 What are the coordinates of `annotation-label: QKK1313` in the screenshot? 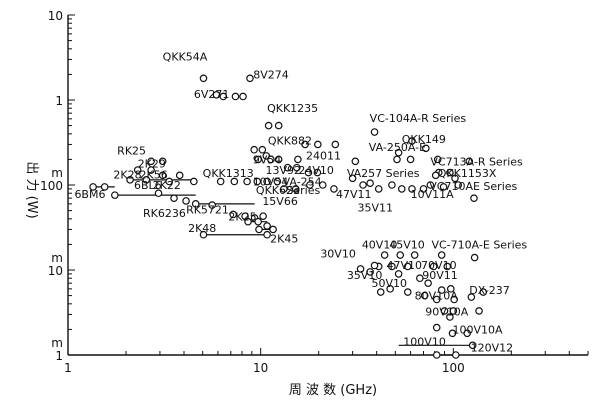 It's located at (228, 173).